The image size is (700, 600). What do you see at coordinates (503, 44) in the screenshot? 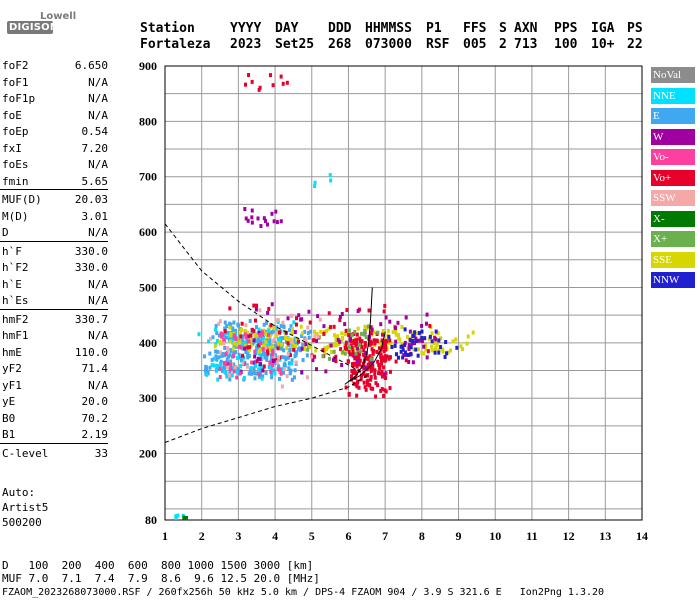
I see `header-value: 2` at bounding box center [503, 44].